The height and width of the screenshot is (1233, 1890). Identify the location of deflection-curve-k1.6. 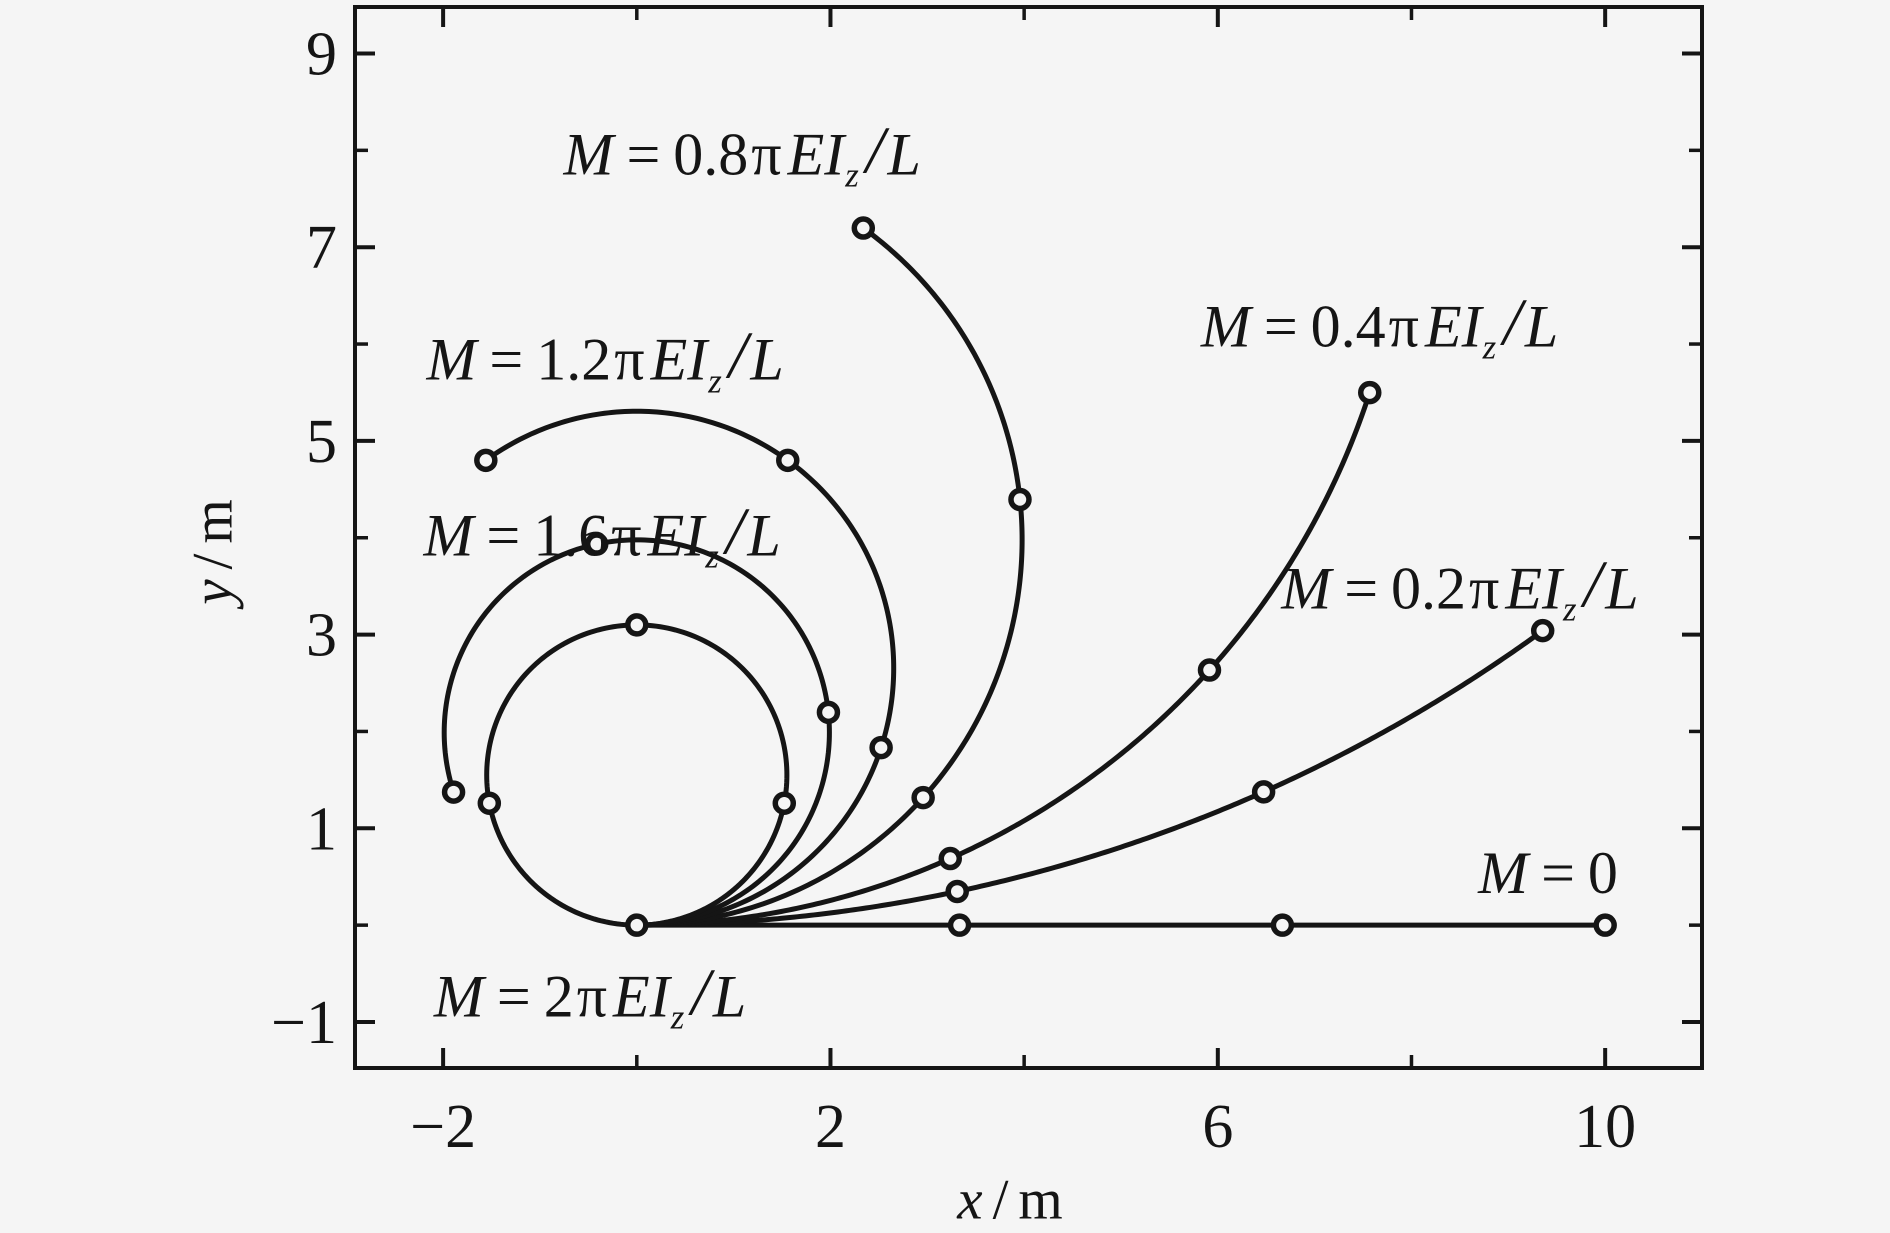
(636, 732).